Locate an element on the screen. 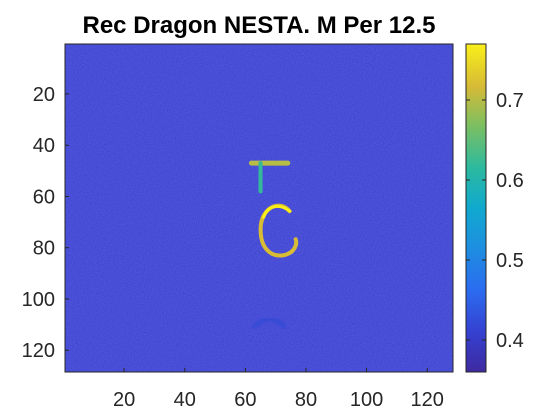 The image size is (560, 420). x-axis: 20 40 60 80 100 120 is located at coordinates (278, 389).